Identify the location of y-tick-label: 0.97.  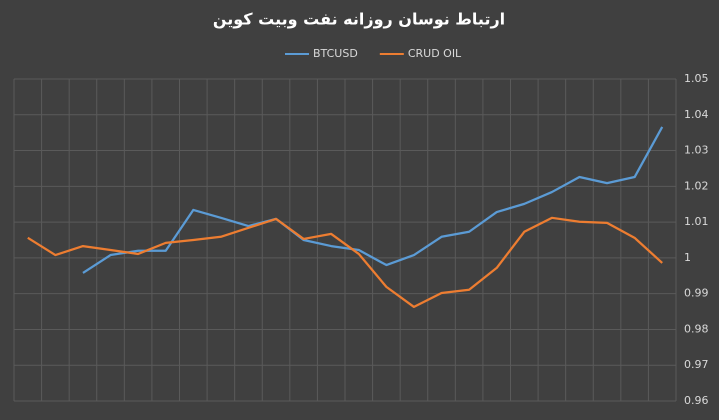
(696, 364).